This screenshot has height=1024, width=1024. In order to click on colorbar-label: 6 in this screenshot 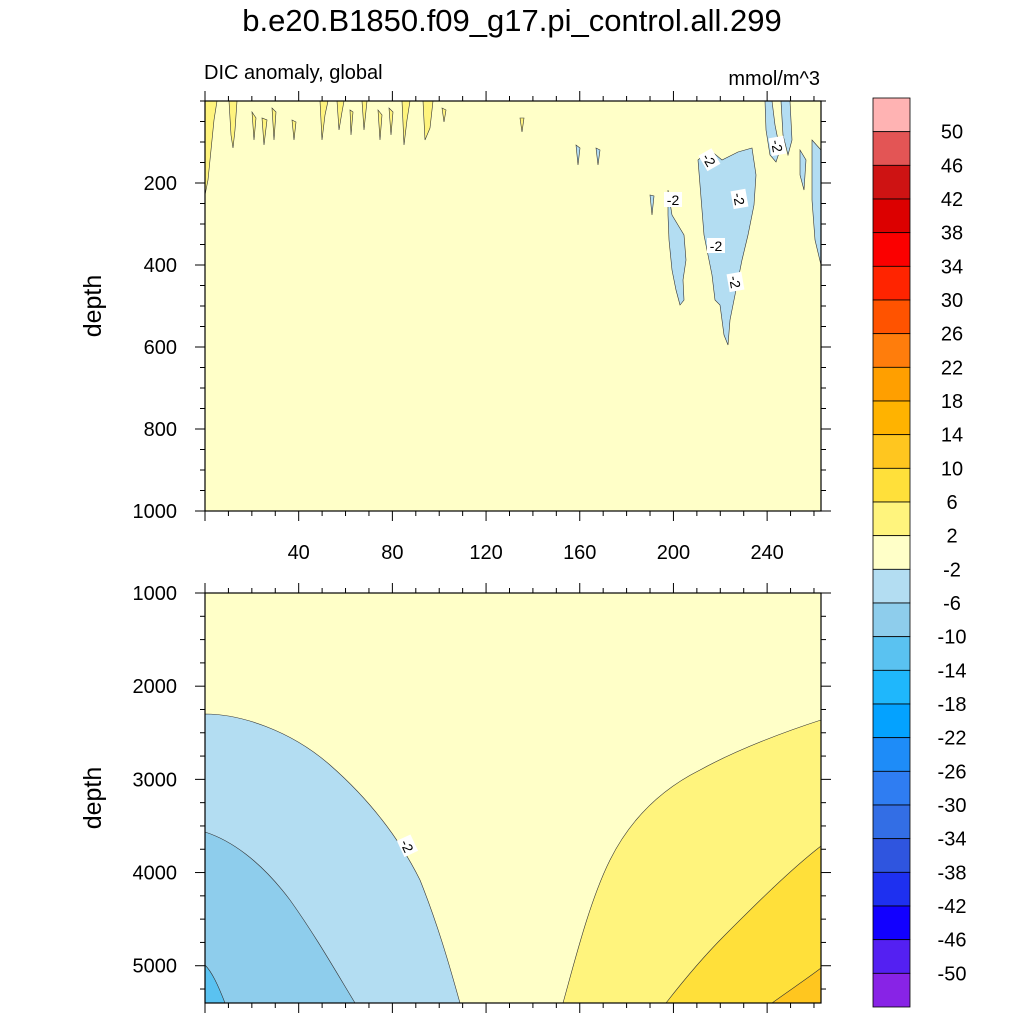, I will do `click(951, 503)`.